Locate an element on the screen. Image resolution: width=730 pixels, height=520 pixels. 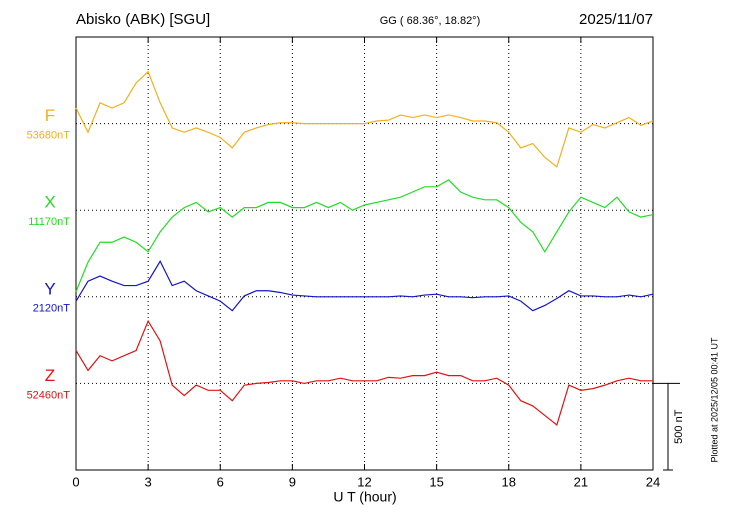
series-name: Z is located at coordinates (50, 375).